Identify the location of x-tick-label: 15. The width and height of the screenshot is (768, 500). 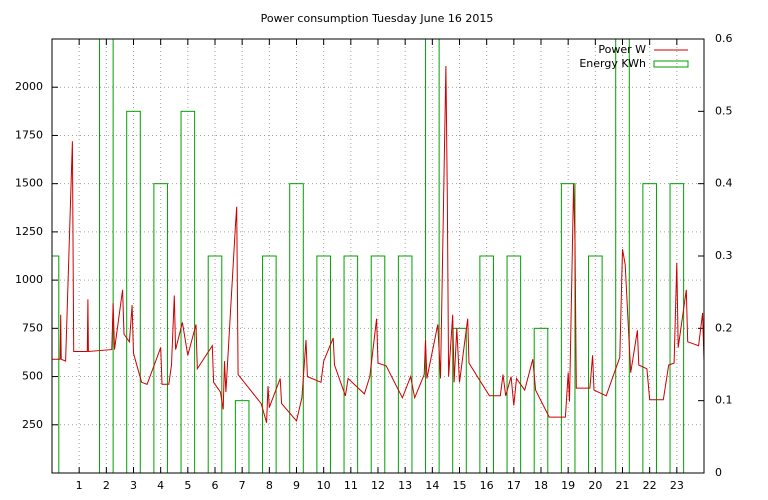
(460, 485).